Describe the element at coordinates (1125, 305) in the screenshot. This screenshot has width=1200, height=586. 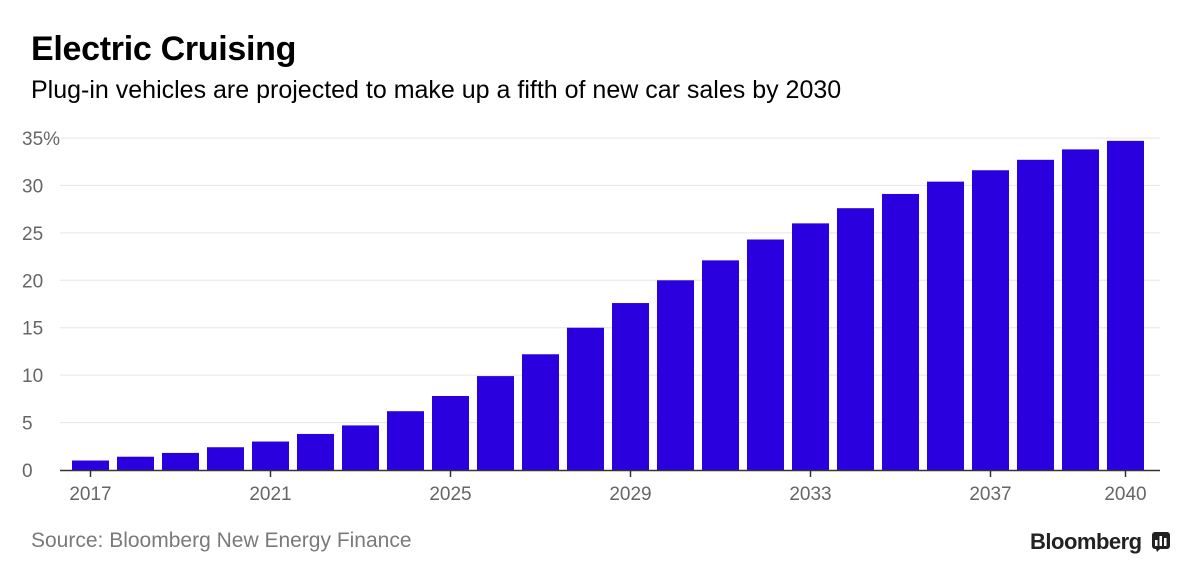
I see `bar-2040` at that location.